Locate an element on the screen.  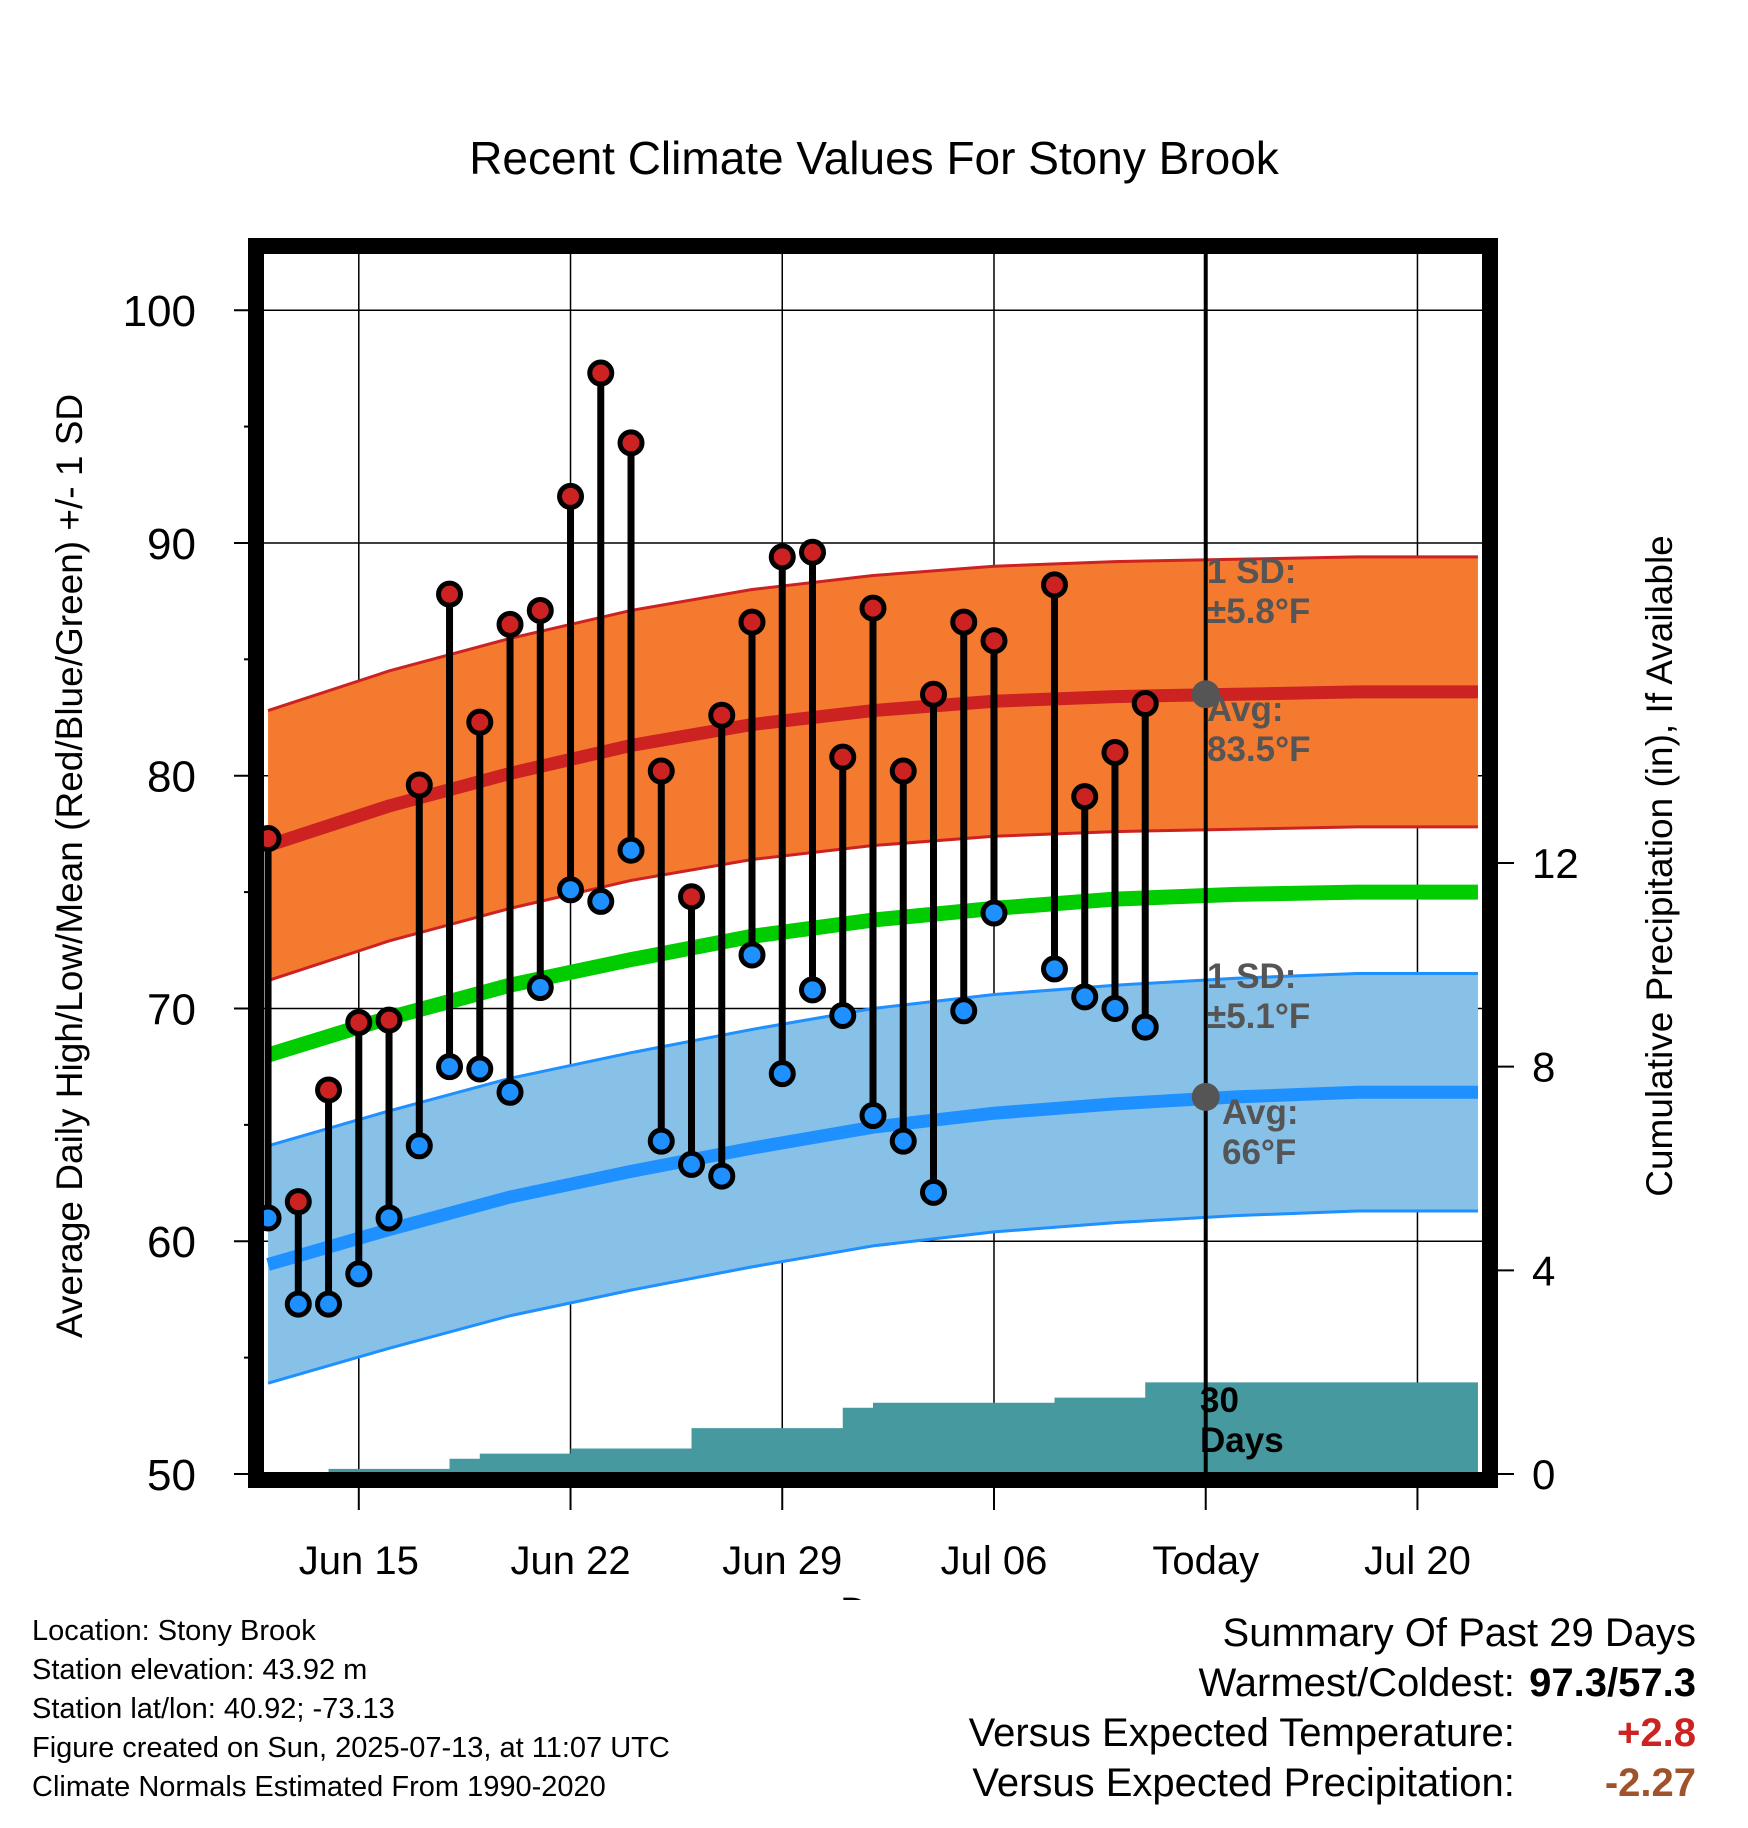
high-sd-upper-line is located at coordinates (872, 633).